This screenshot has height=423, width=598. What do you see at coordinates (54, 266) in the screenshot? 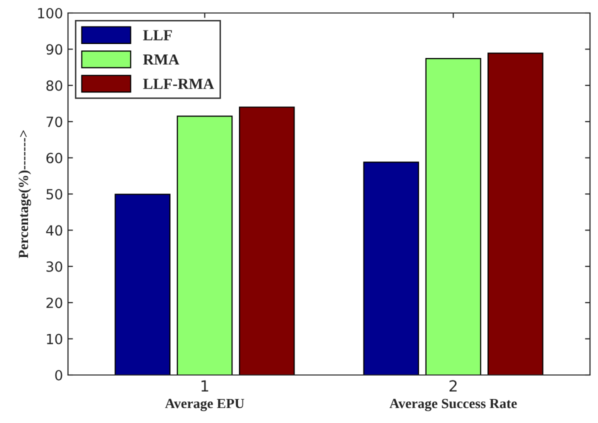
I see `y-tick-label: 30` at bounding box center [54, 266].